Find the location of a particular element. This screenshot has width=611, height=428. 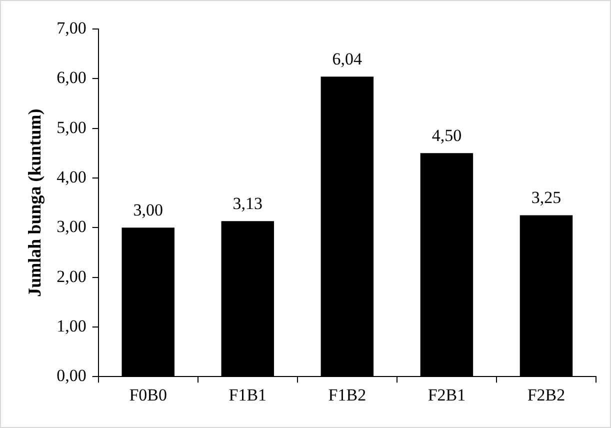

data-label: 3,13 is located at coordinates (247, 204).